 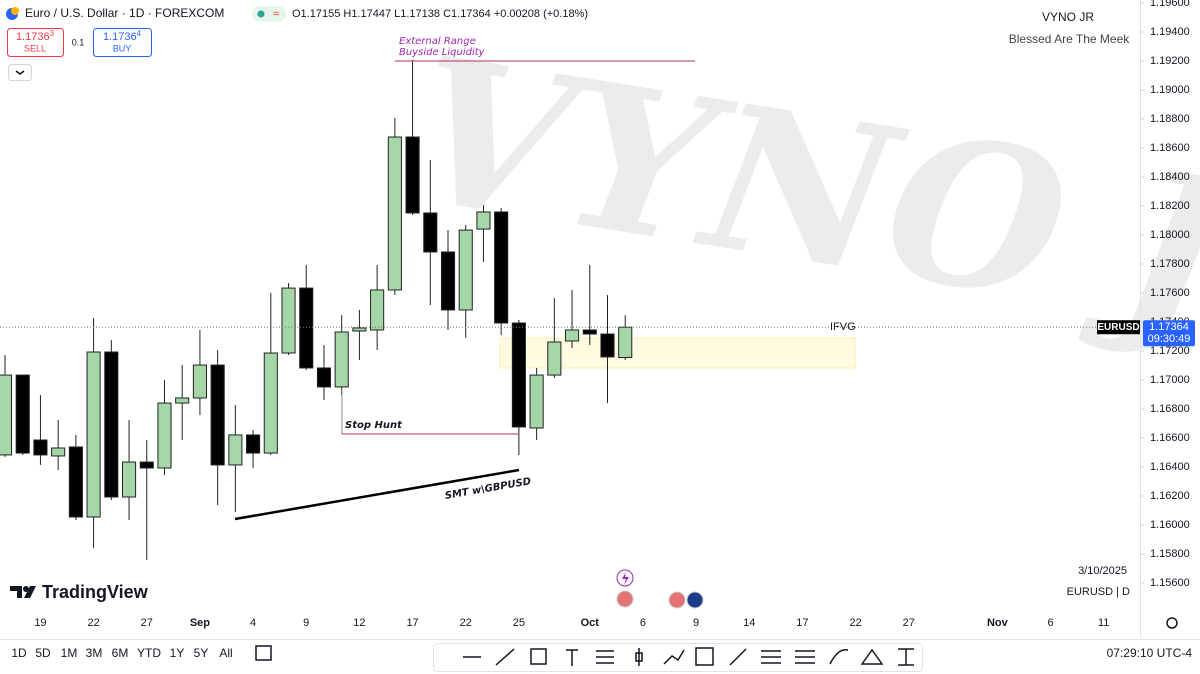 What do you see at coordinates (122, 48) in the screenshot?
I see `buy-label: BUY` at bounding box center [122, 48].